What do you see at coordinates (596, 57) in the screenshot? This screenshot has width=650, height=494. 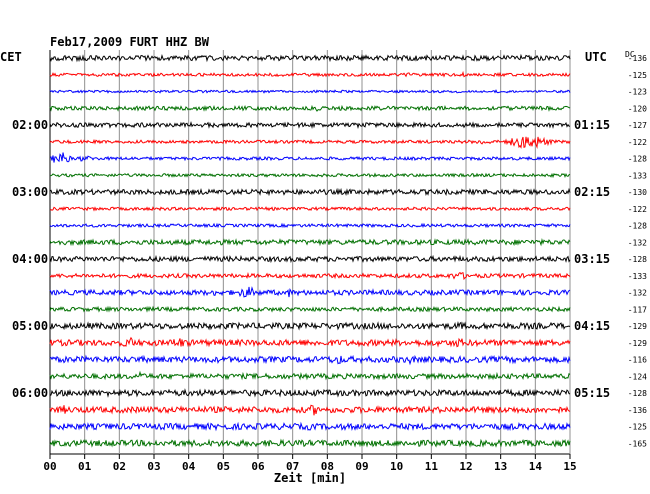 I see `utc-axis-label: UTC` at bounding box center [596, 57].